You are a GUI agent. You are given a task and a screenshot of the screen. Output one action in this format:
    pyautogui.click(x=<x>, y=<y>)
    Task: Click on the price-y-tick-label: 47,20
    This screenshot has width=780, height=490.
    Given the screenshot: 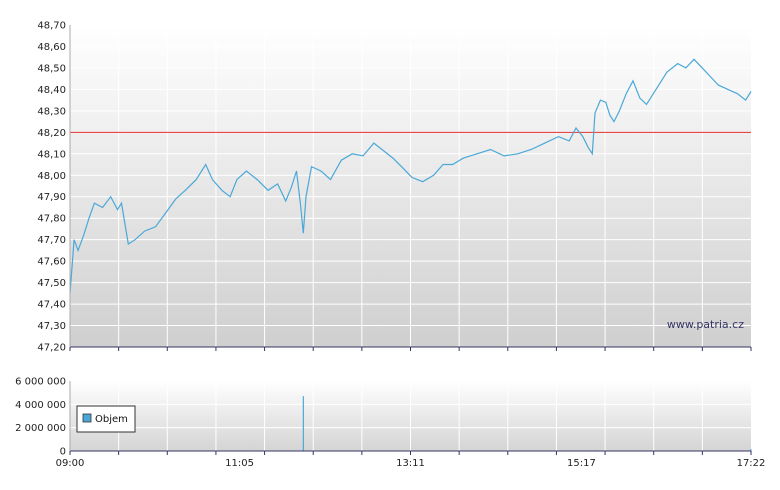 What is the action you would take?
    pyautogui.click(x=51, y=348)
    